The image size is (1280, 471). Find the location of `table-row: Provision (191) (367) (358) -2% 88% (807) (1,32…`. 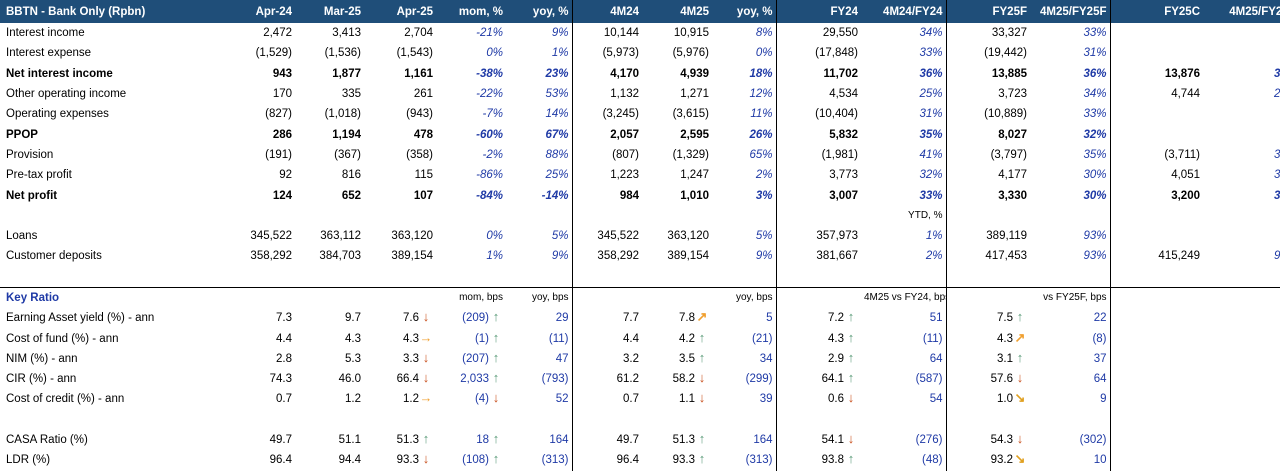

table-row: Provision (191) (367) (358) -2% 88% (807) (1,32… is located at coordinates (640, 155).